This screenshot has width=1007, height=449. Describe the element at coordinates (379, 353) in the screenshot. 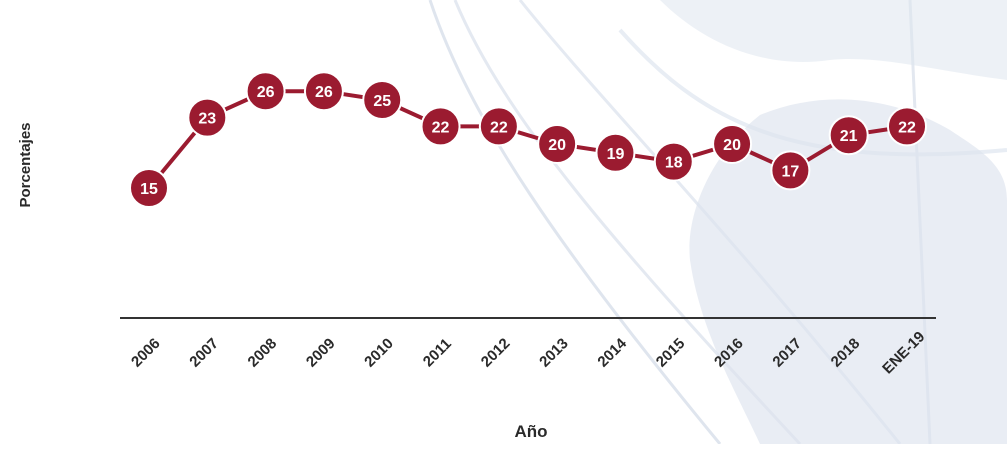

I see `x-tick-label: 2010` at that location.